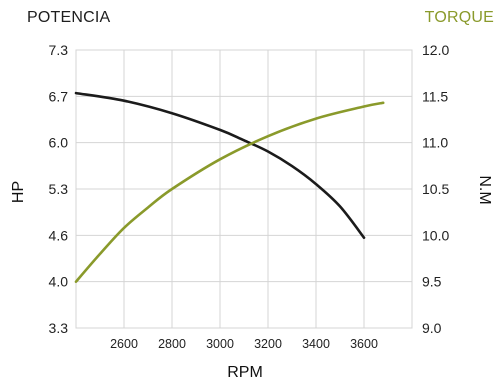  Describe the element at coordinates (59, 328) in the screenshot. I see `left-tick-label: 3.3` at that location.